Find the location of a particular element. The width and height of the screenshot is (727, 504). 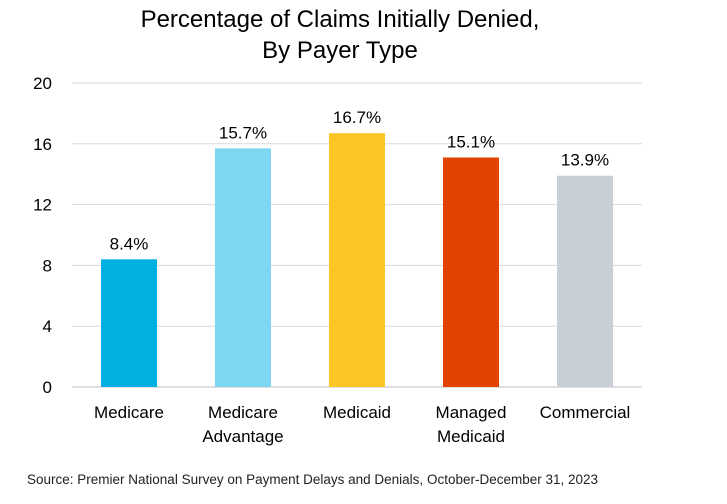

y-tick-label: 8 is located at coordinates (47, 265).